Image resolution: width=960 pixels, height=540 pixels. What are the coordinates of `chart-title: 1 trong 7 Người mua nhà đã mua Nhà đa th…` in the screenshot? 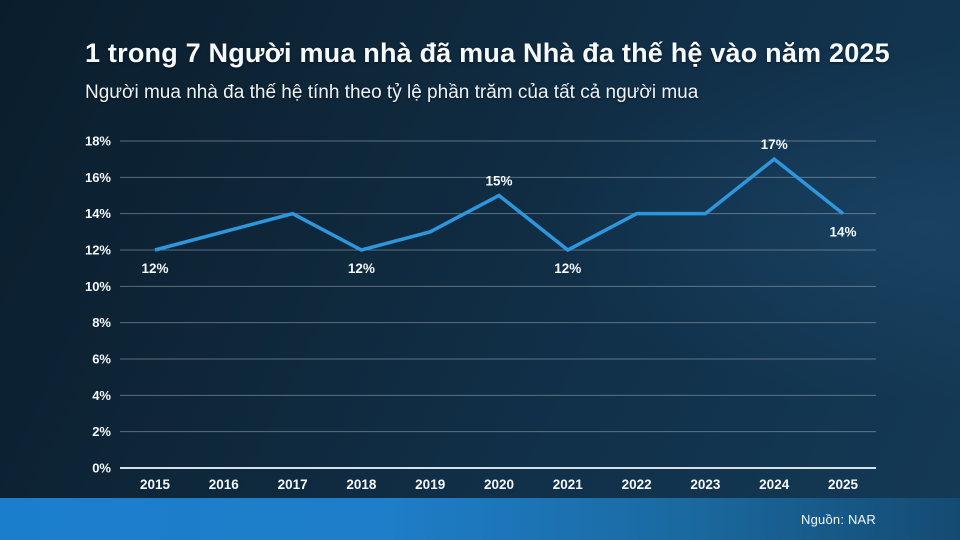 It's located at (487, 53).